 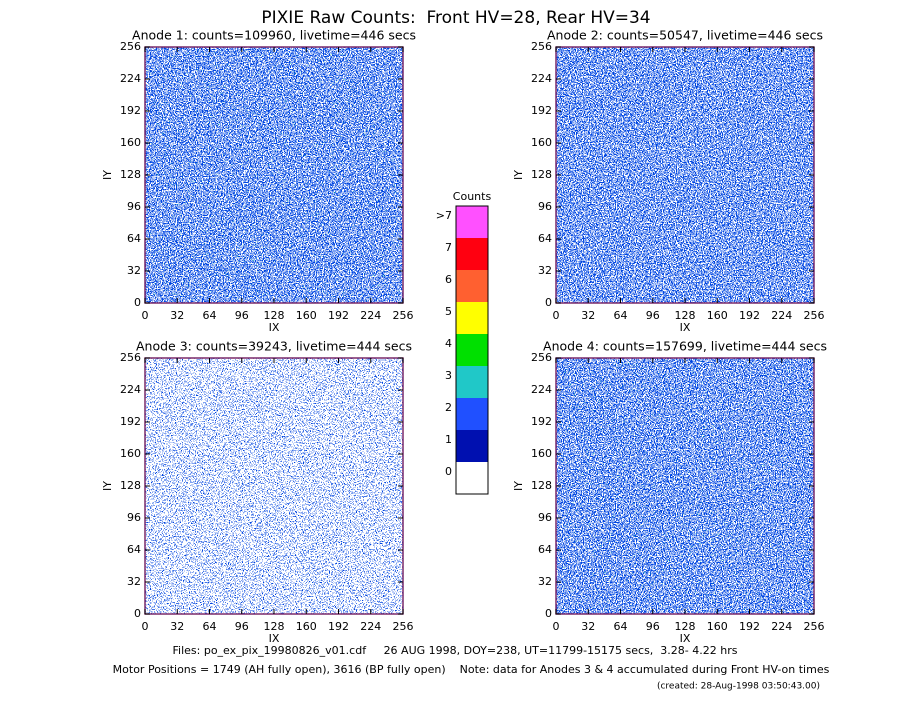 What do you see at coordinates (448, 247) in the screenshot?
I see `colorbar-label: 7` at bounding box center [448, 247].